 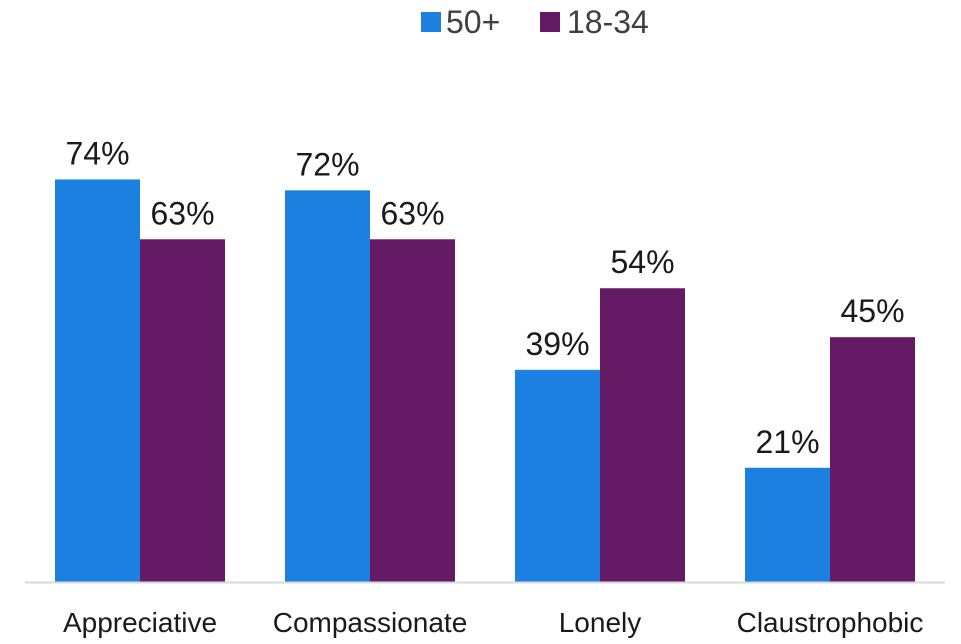 I want to click on legend-item-50+: 50+, so click(x=460, y=22).